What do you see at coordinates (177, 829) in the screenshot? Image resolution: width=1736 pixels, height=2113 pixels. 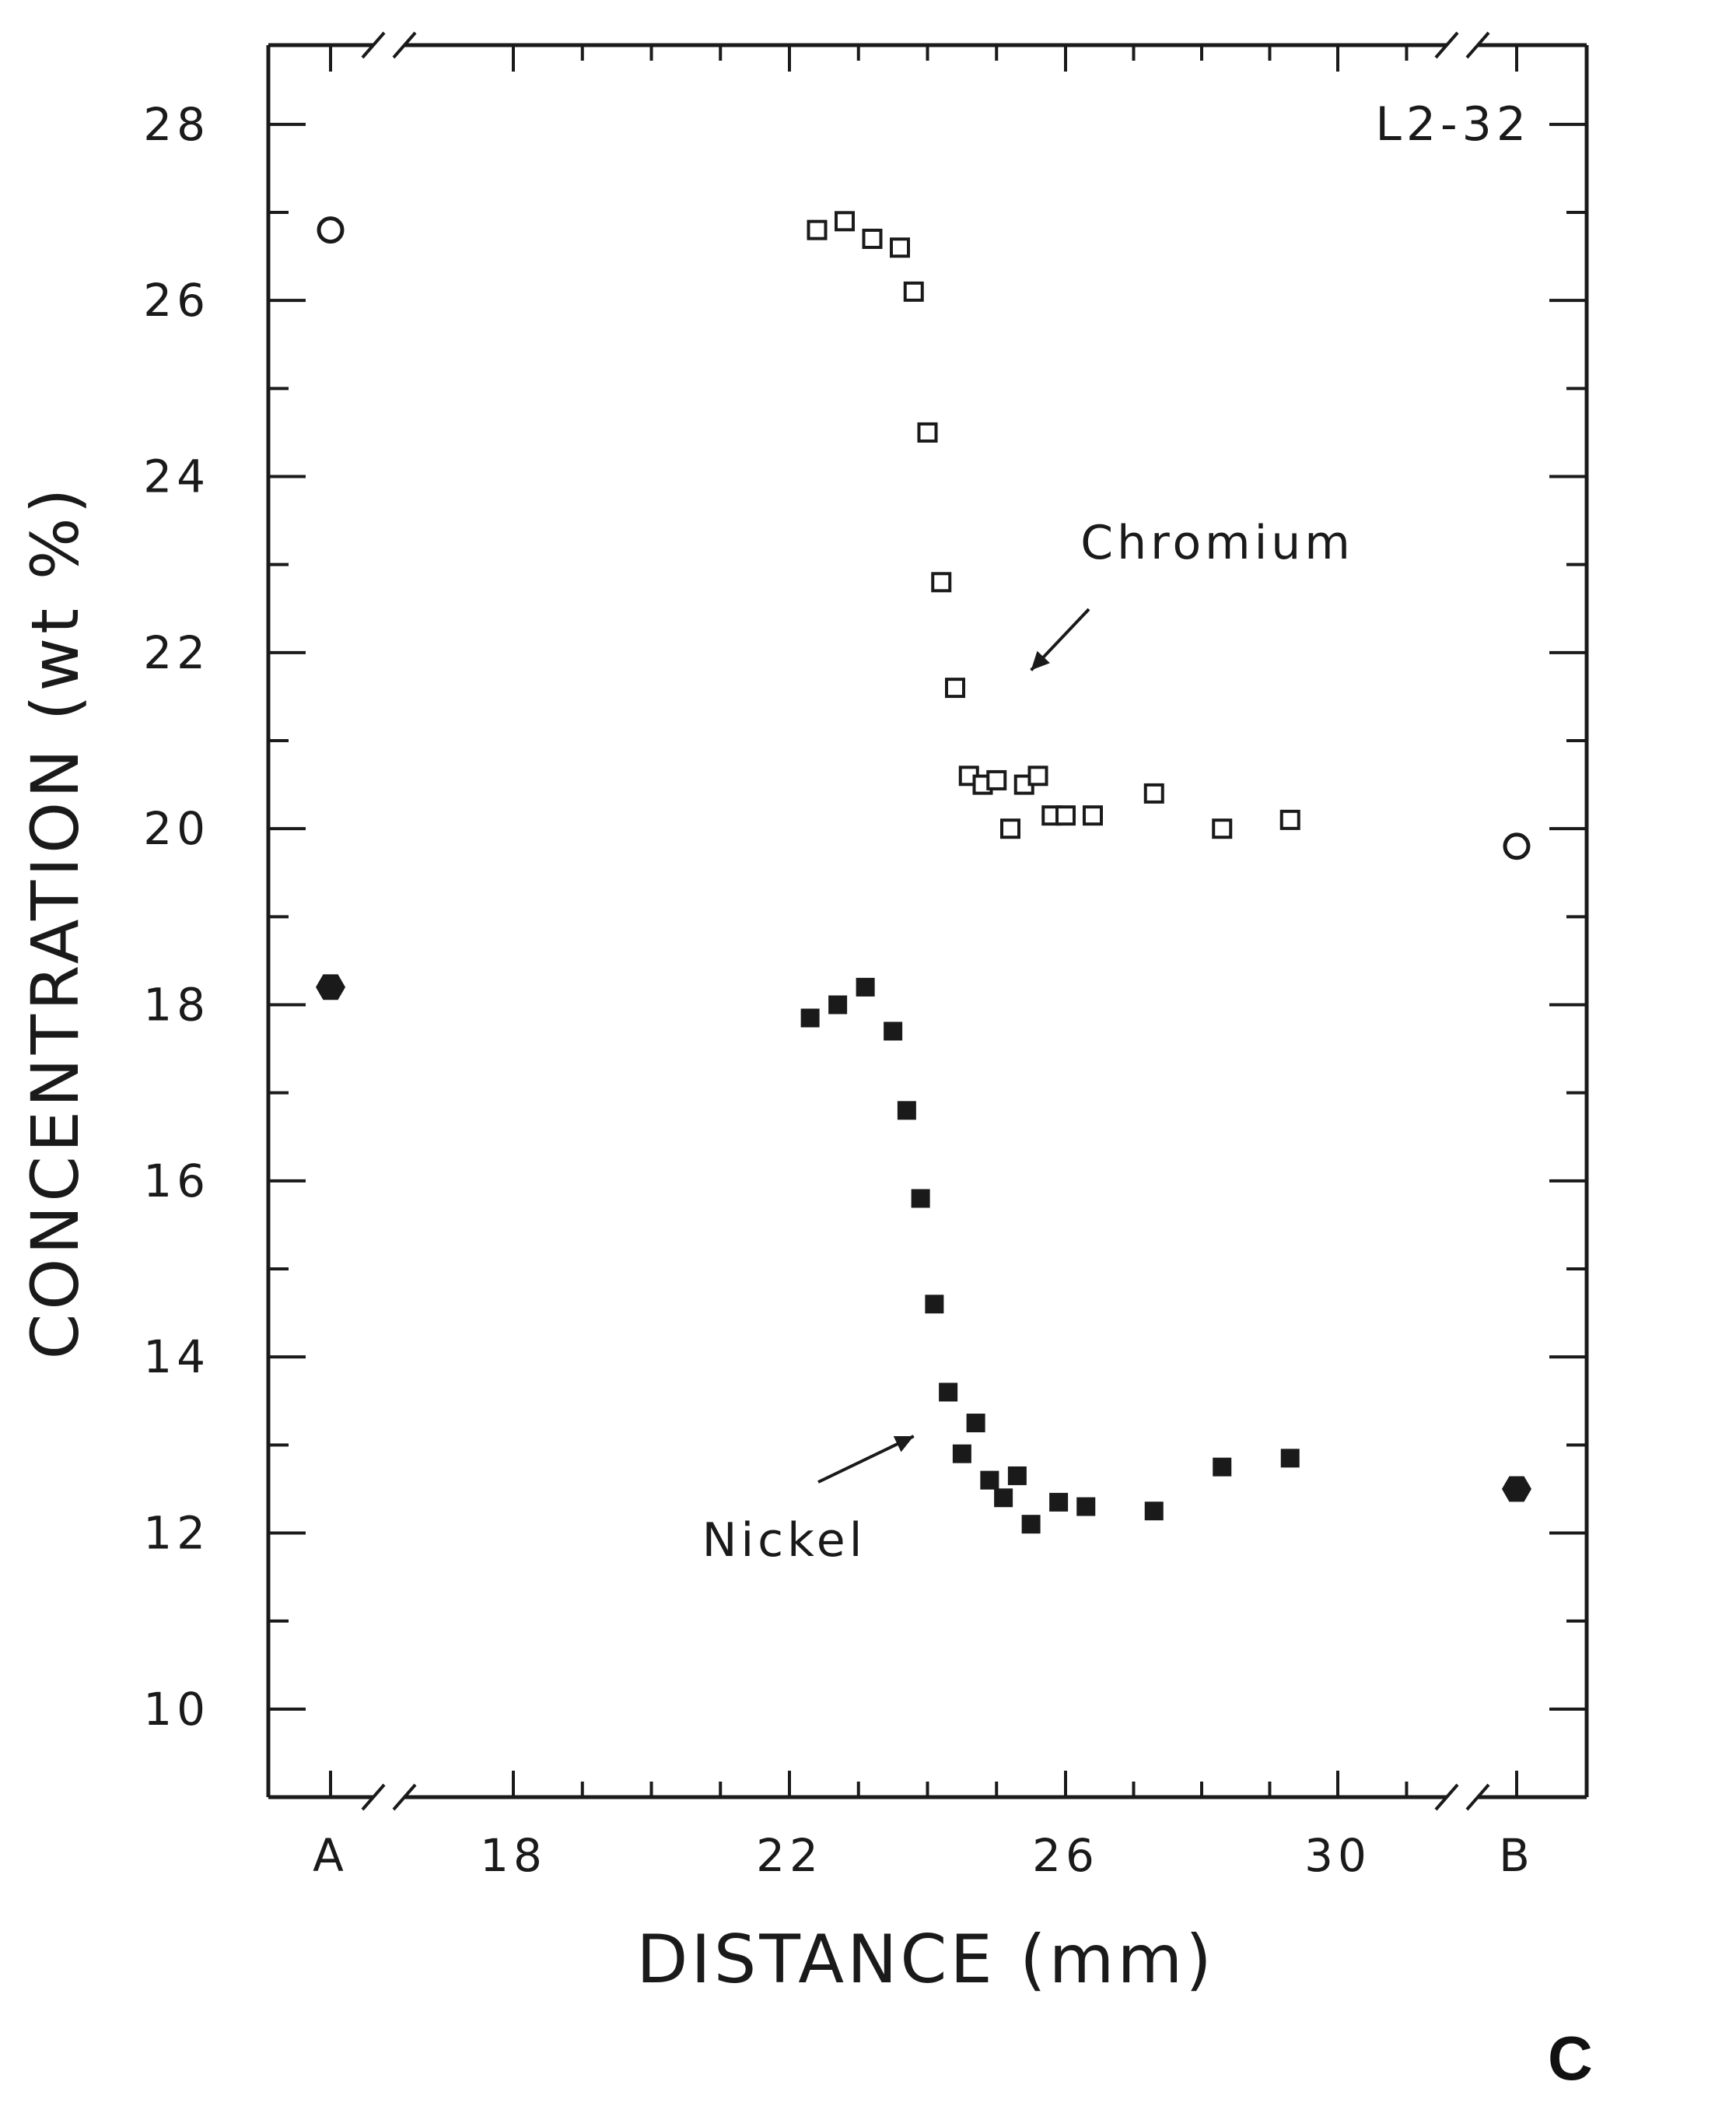 I see `y-tick-label: 20` at bounding box center [177, 829].